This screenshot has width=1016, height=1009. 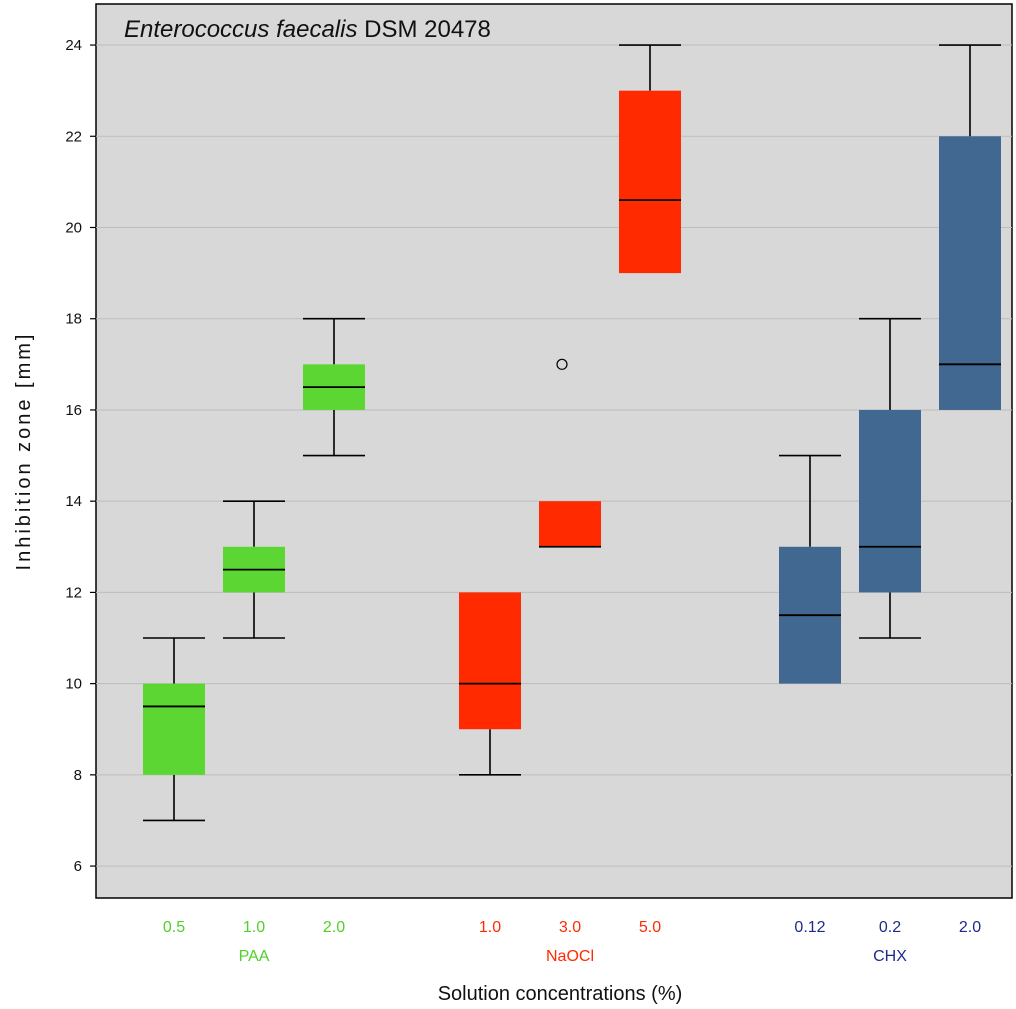 What do you see at coordinates (78, 866) in the screenshot?
I see `y-tick-label: 6` at bounding box center [78, 866].